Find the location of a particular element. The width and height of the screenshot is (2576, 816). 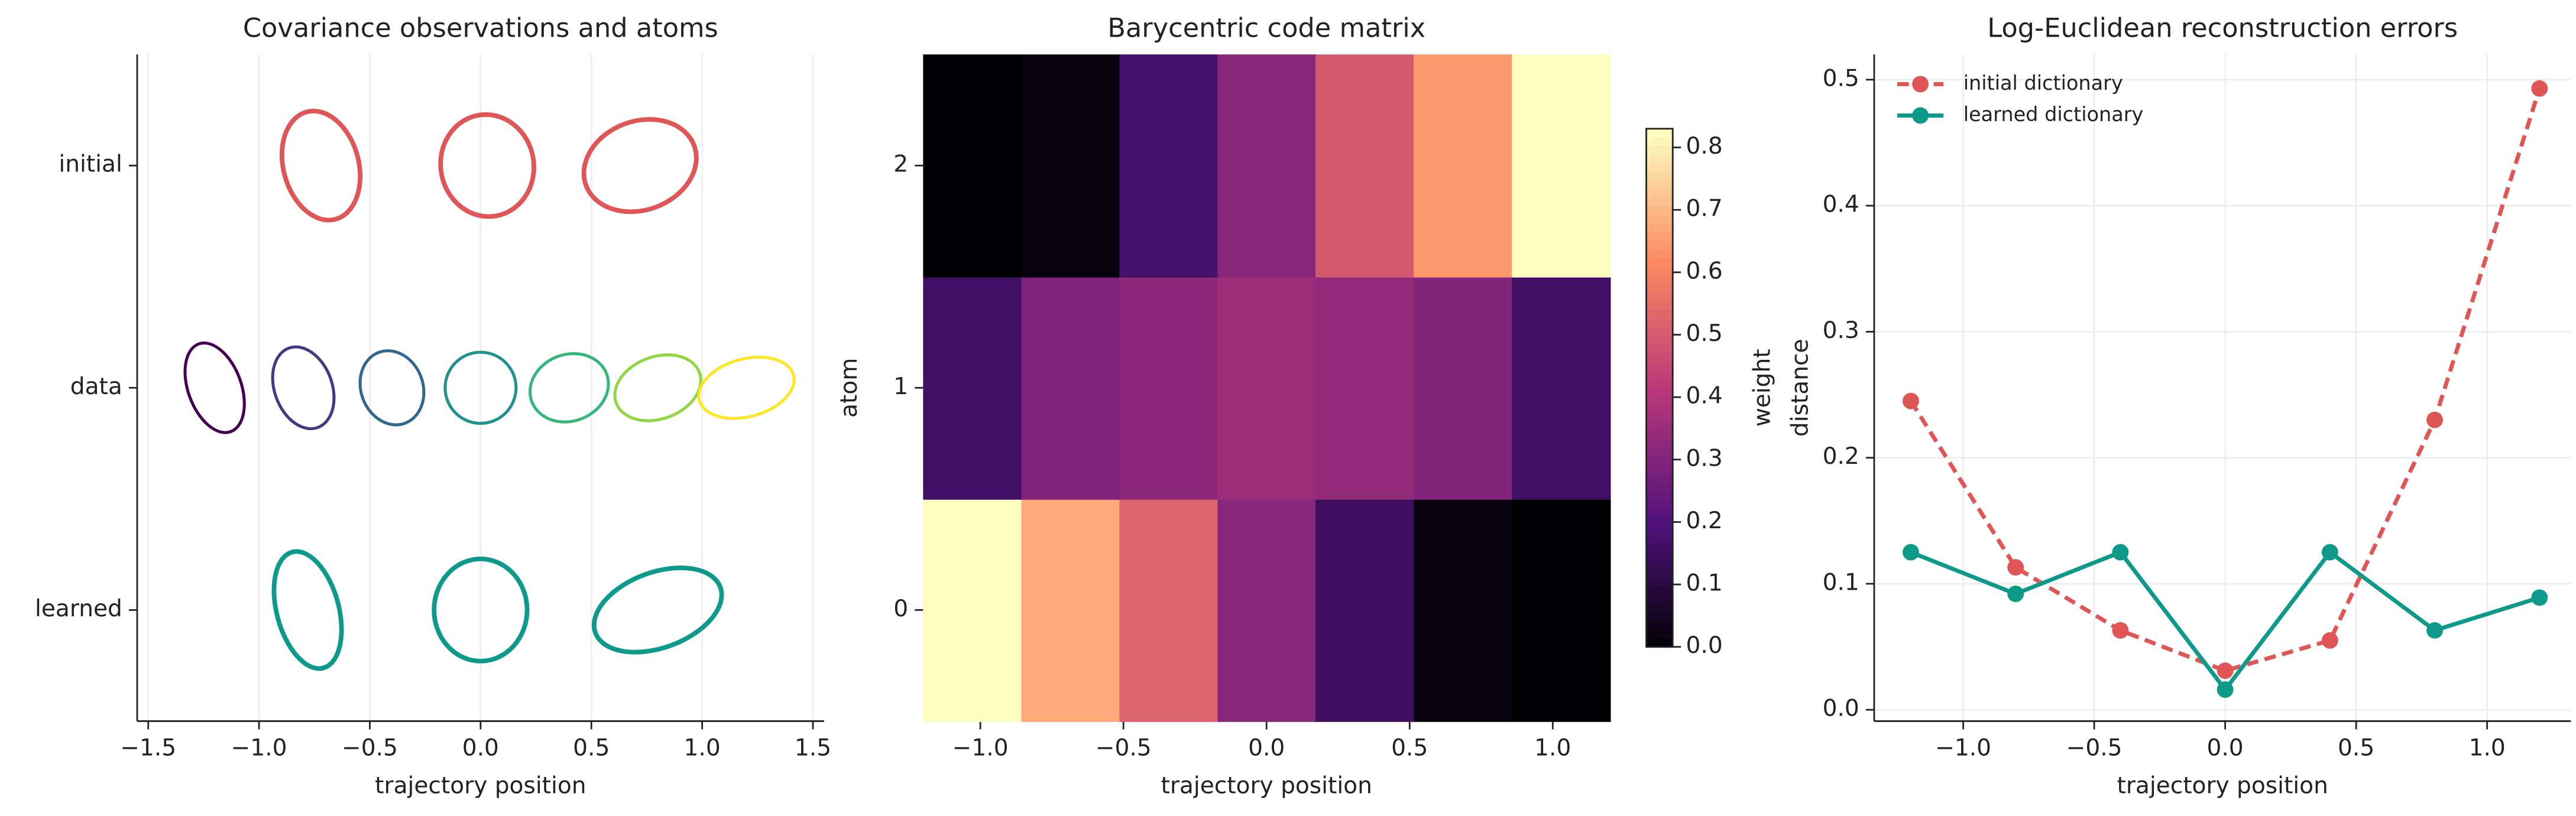

colorbar-tick-label: 0.2 is located at coordinates (1704, 521).